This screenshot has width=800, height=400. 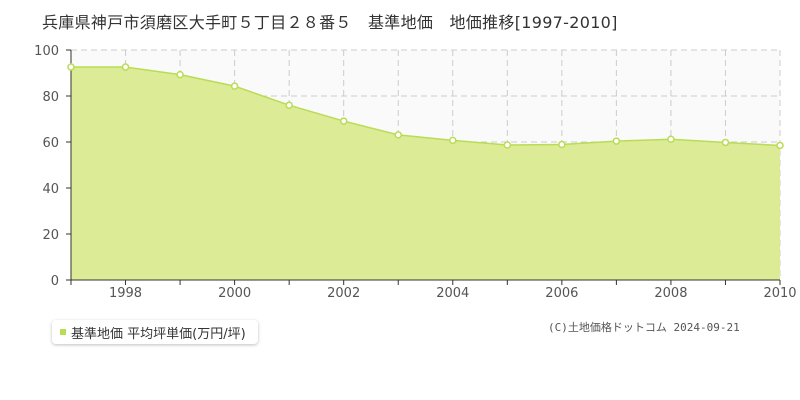 What do you see at coordinates (330, 22) in the screenshot?
I see `chart-title: 兵庫県神戸市須磨区大手町５丁目２８番５ 基準地価 地価推移[1997-2010]` at bounding box center [330, 22].